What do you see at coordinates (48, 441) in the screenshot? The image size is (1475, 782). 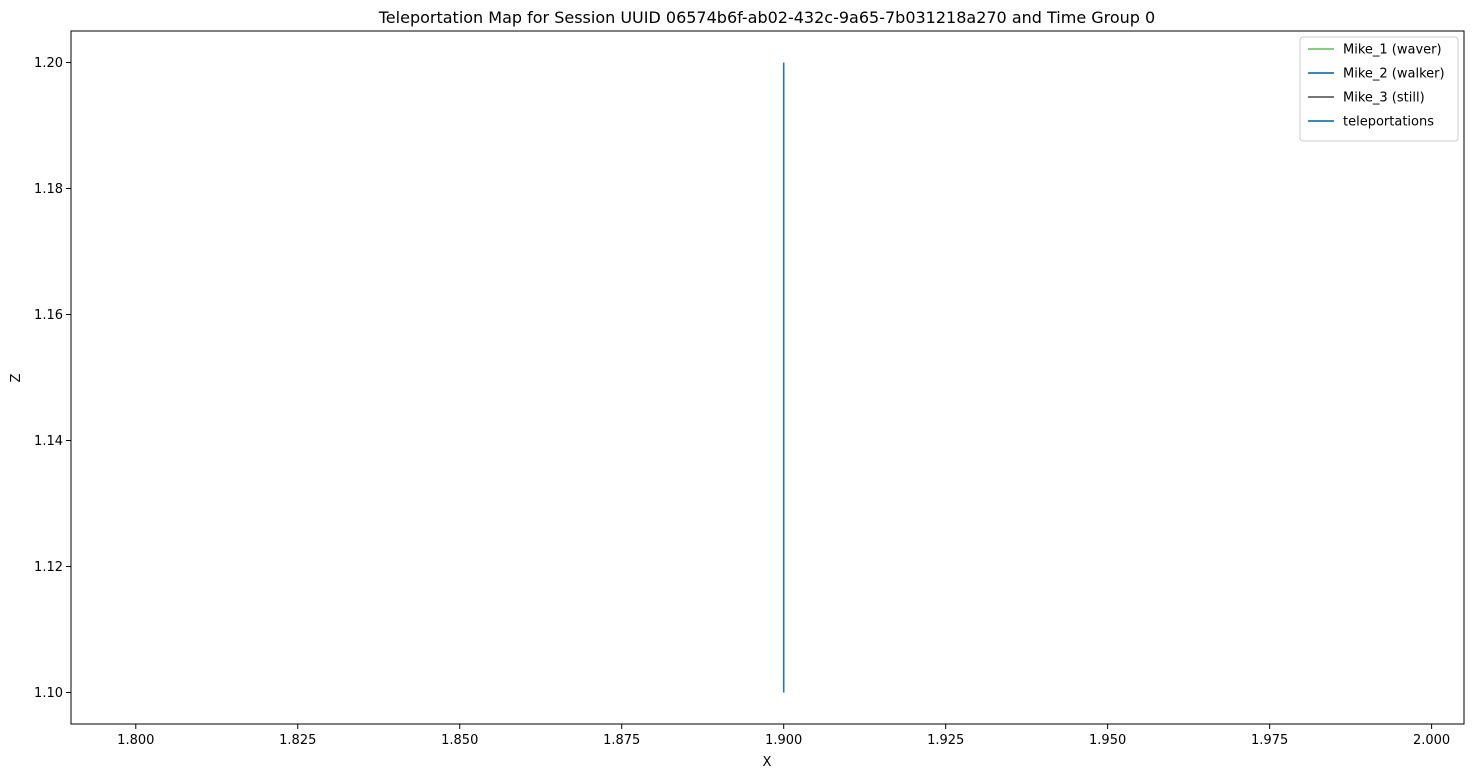 I see `y-tick-label: 1.14` at bounding box center [48, 441].